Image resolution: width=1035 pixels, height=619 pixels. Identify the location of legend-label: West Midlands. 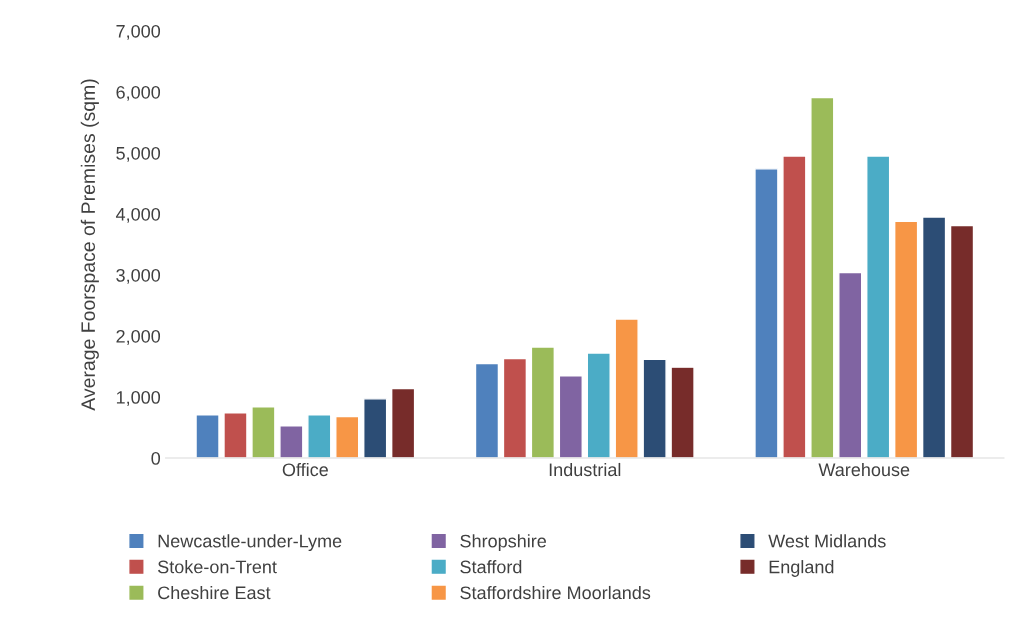
(827, 541).